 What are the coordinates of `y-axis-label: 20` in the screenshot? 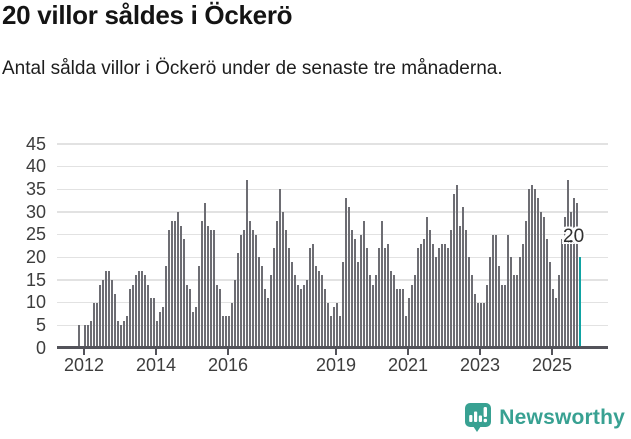 It's located at (35, 256).